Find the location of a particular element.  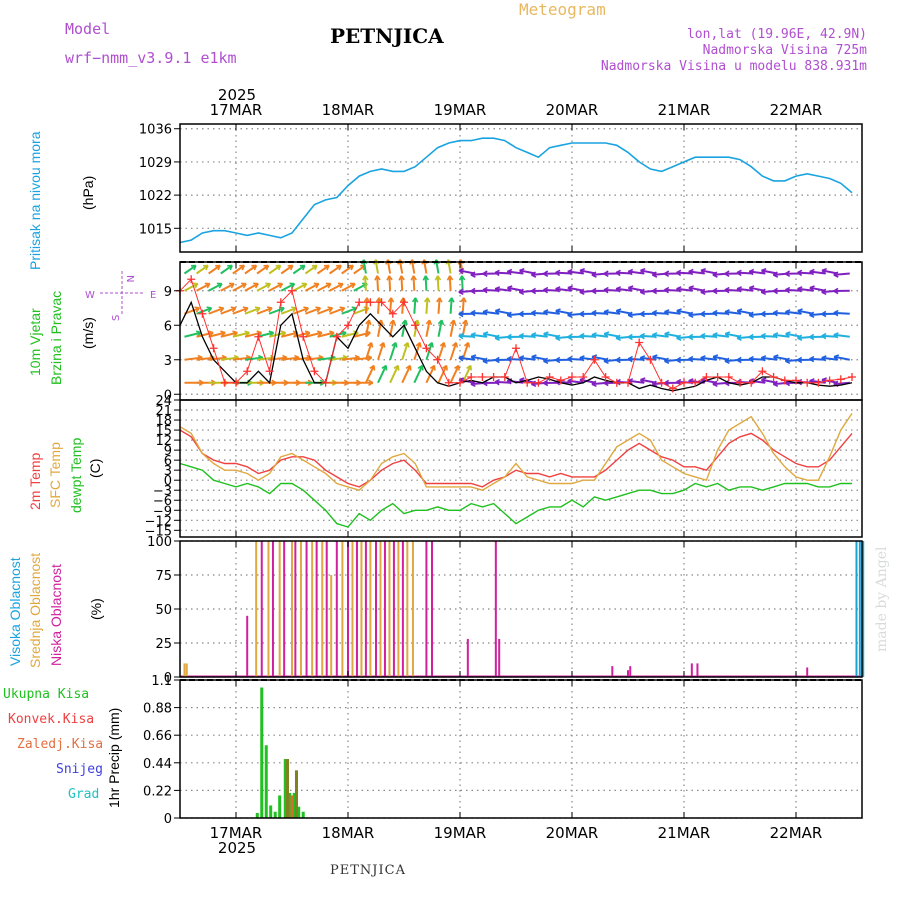

year-label-bottom: 2025 is located at coordinates (237, 848).